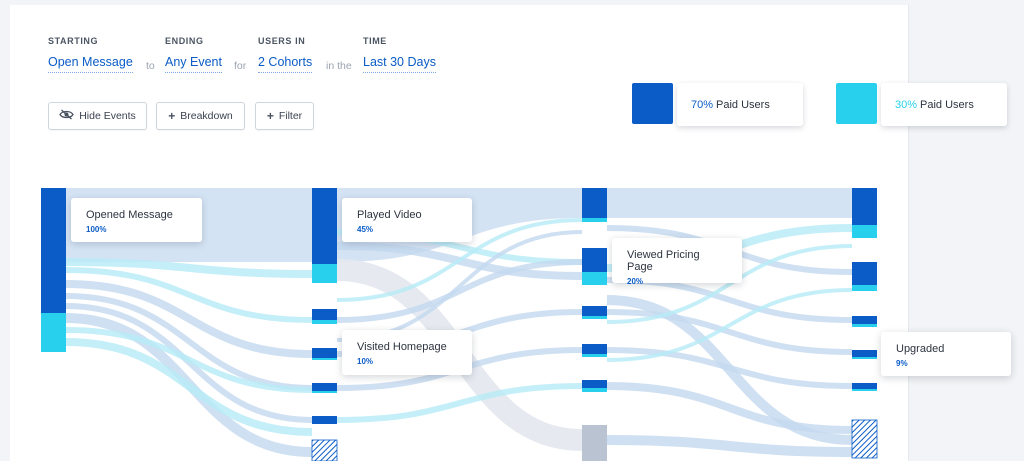  I want to click on node-c3-d-dark, so click(594, 349).